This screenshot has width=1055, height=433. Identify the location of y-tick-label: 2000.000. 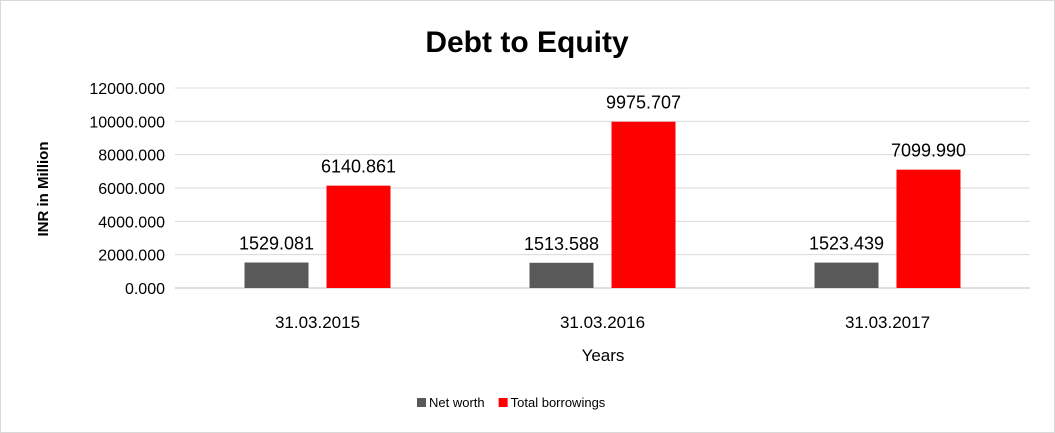
(131, 256).